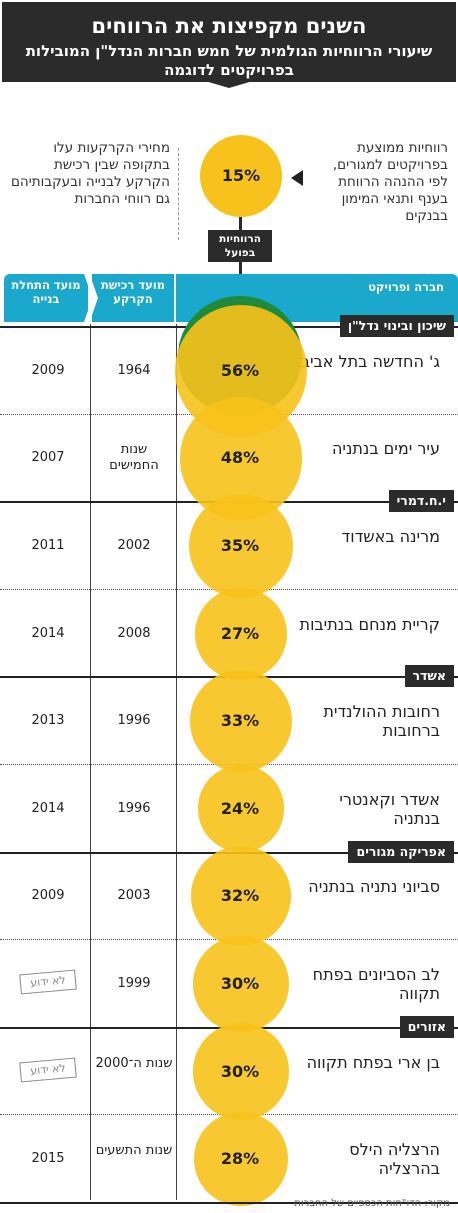 The width and height of the screenshot is (458, 1213). Describe the element at coordinates (401, 851) in the screenshot. I see `company-tag: אפריקה מגורים` at that location.